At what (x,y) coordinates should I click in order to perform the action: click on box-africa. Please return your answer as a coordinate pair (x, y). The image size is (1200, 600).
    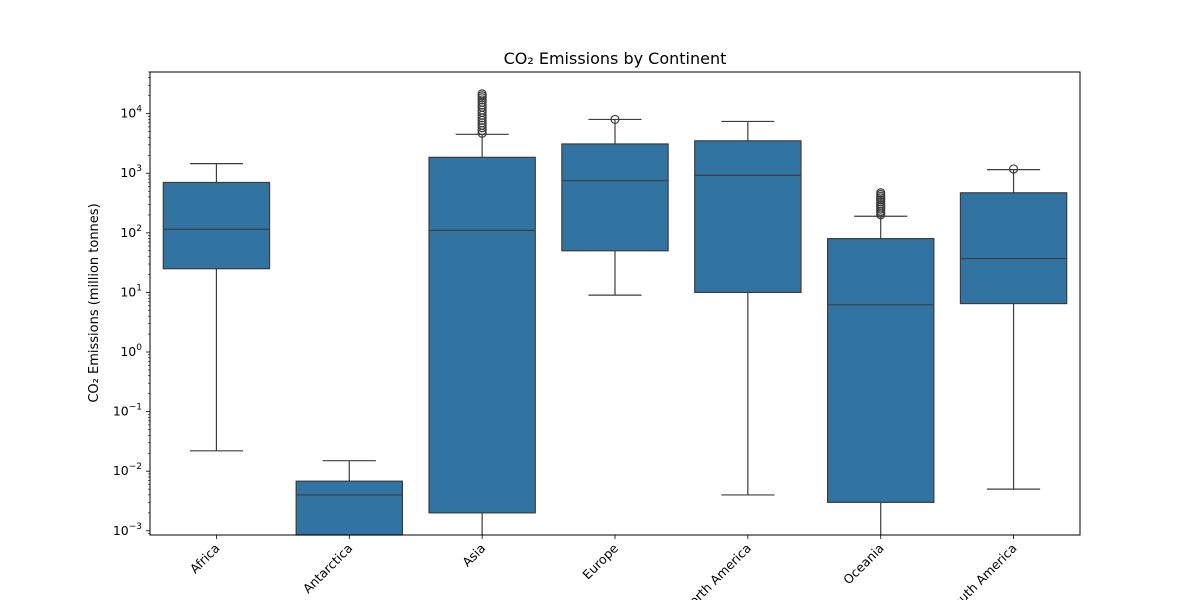
    Looking at the image, I should click on (216, 225).